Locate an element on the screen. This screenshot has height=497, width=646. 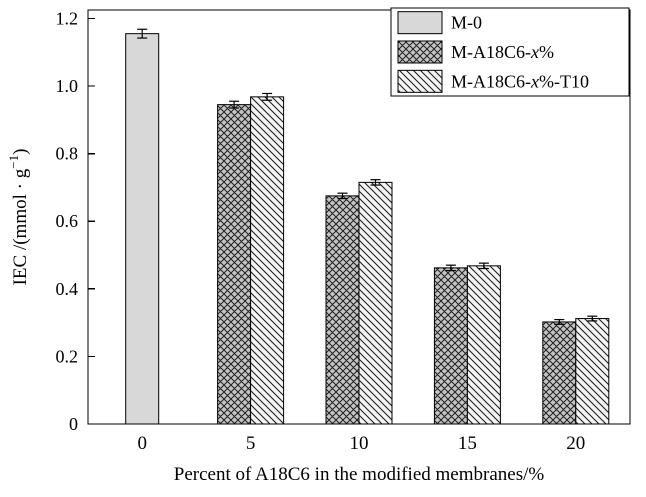
bar-M-A18C6-x%-T10-15 is located at coordinates (483, 345).